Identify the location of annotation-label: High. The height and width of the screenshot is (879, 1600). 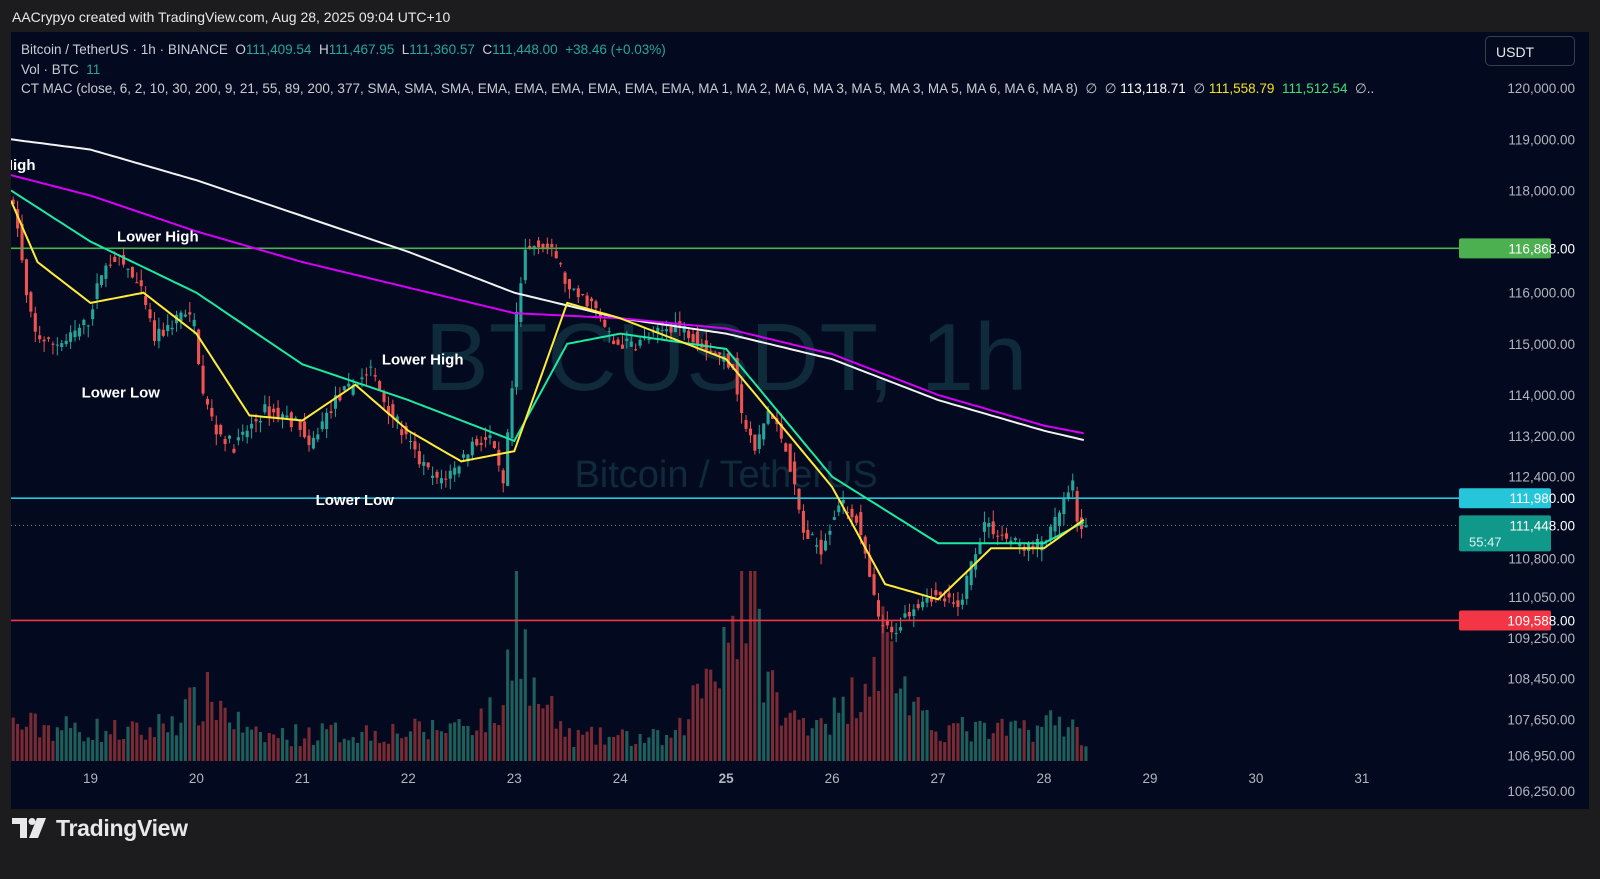
(23, 165).